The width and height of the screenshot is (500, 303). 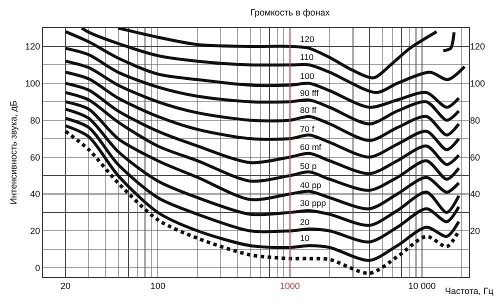 I want to click on series-label: 60 mf, so click(x=311, y=147).